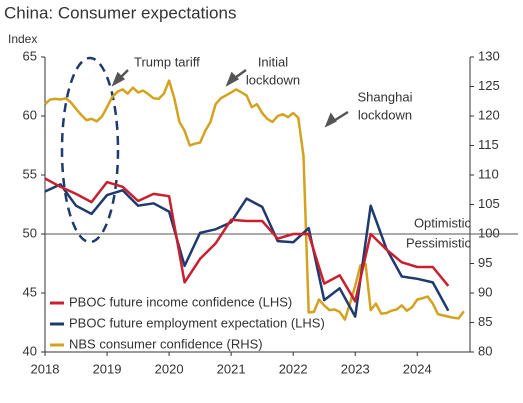 The image size is (523, 403). I want to click on y2-tick-label: 110, so click(488, 173).